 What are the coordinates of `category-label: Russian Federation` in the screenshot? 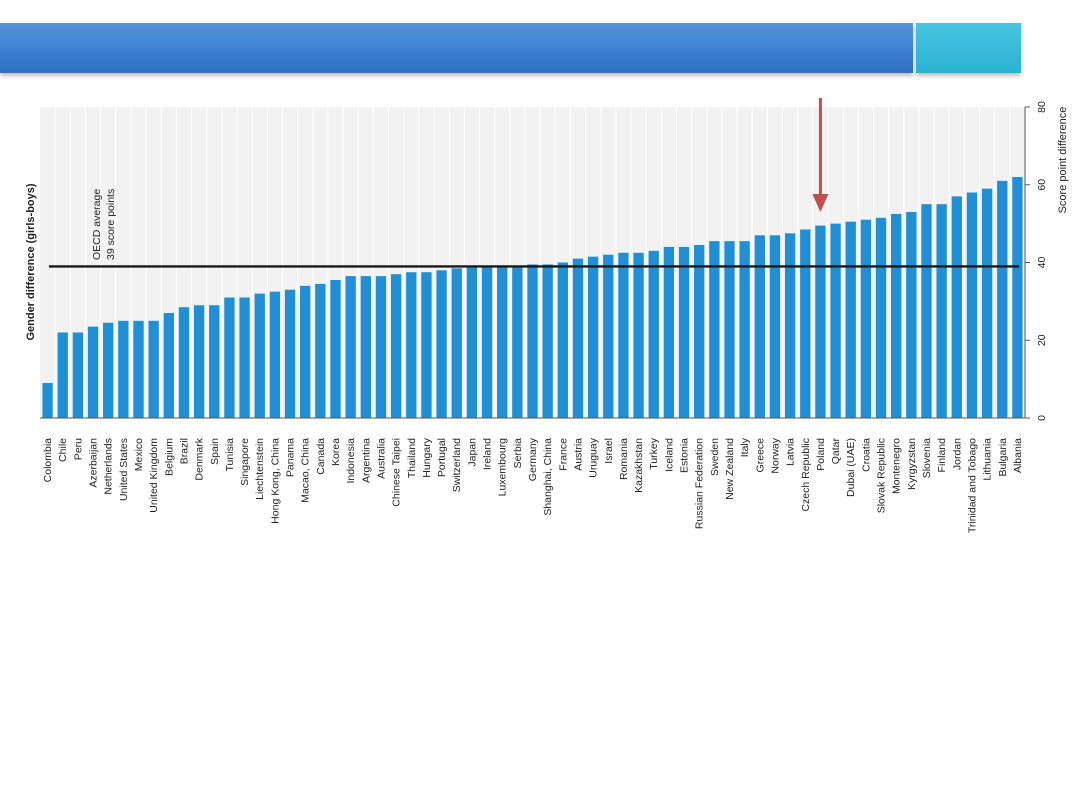 It's located at (700, 483).